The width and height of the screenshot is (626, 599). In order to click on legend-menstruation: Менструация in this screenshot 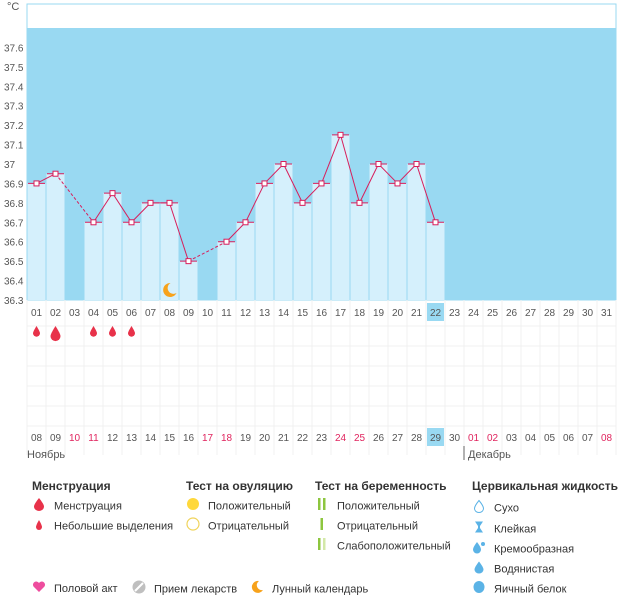, I will do `click(77, 505)`.